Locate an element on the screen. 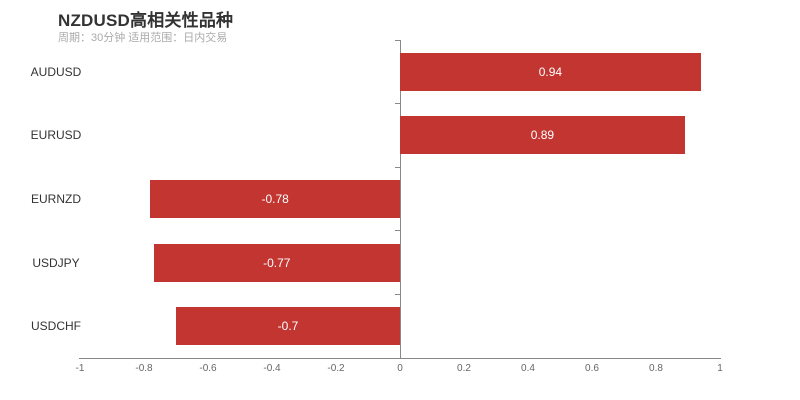 The width and height of the screenshot is (800, 400). x-tick-label: 1 is located at coordinates (720, 368).